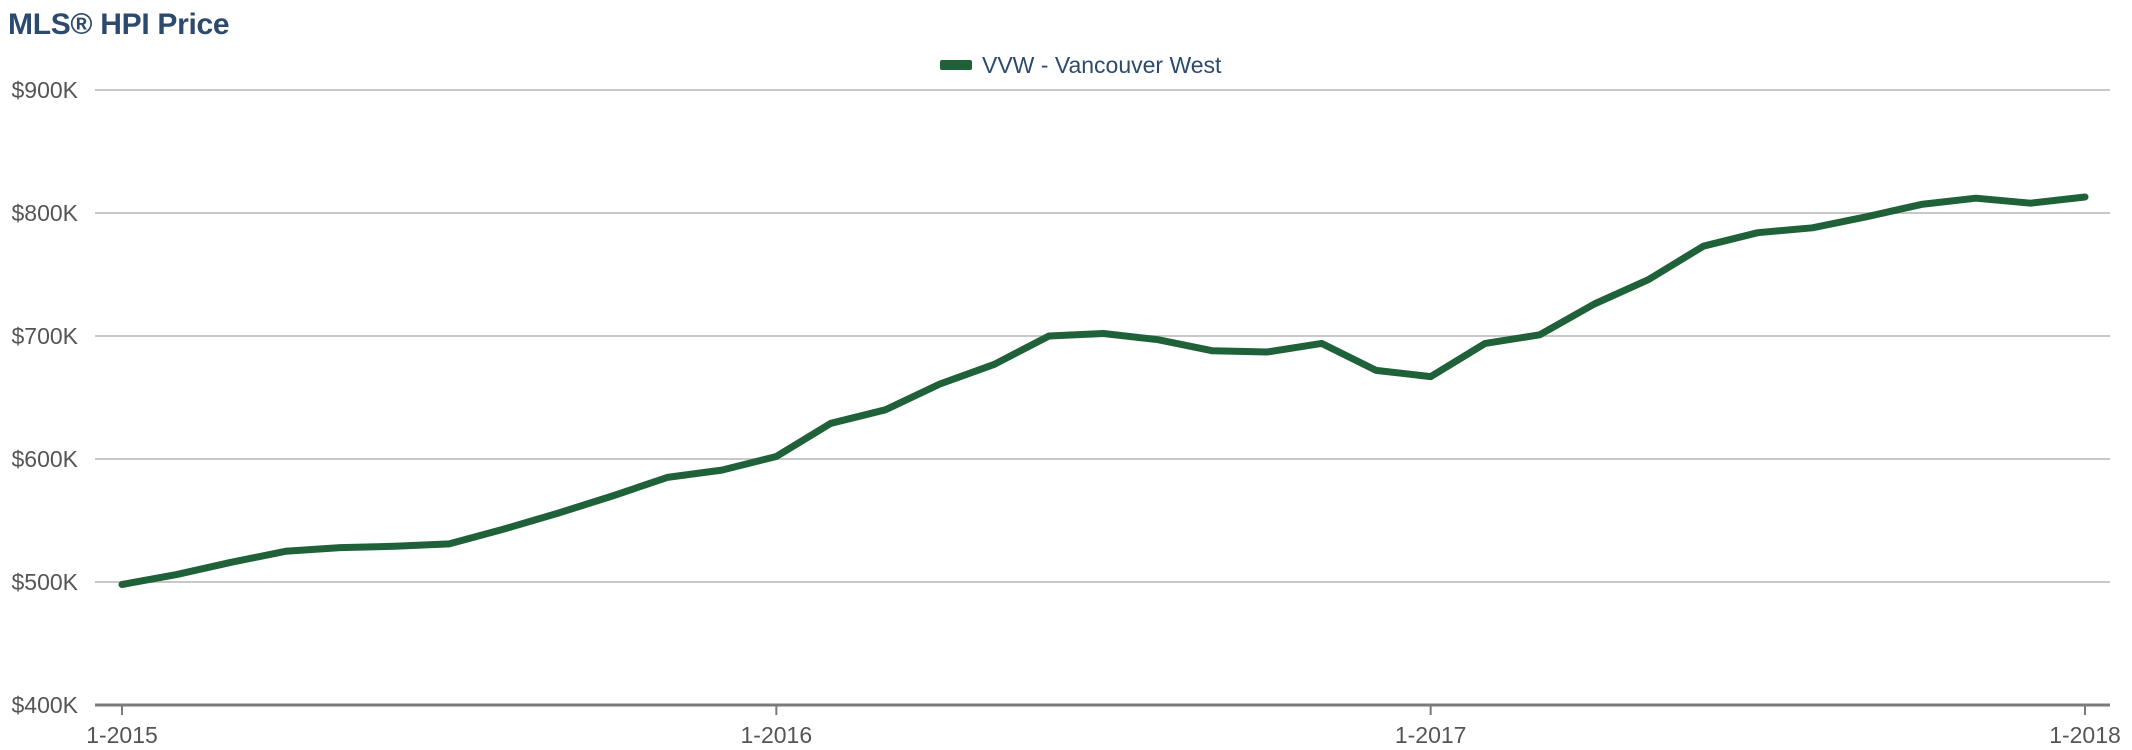 The image size is (2132, 750). Describe the element at coordinates (777, 735) in the screenshot. I see `x-tick-label: 1-2016` at that location.